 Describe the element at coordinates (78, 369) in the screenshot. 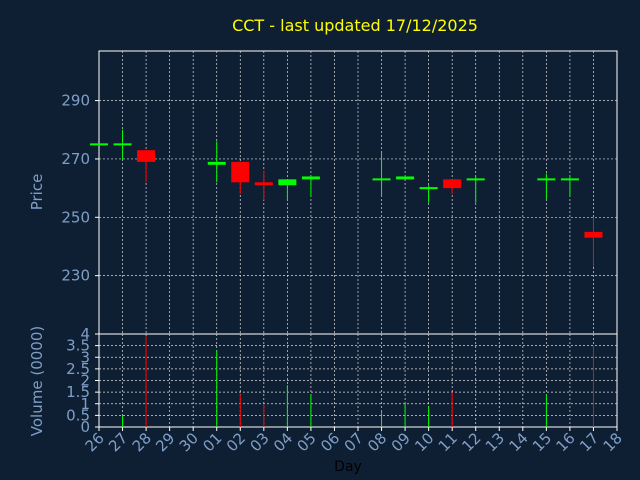

I see `volume-y-tick-label: 2.5` at that location.